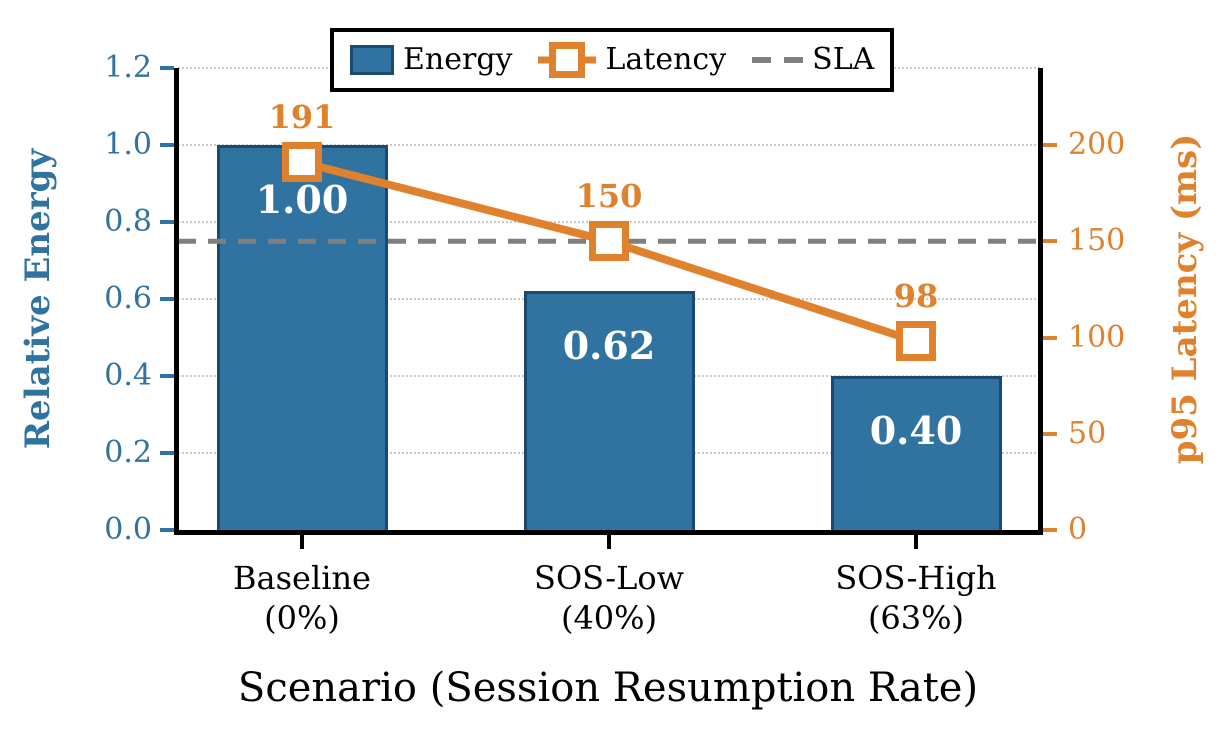 This screenshot has width=1230, height=734. Describe the element at coordinates (608, 688) in the screenshot. I see `x-axis-title: Scenario (Session Resumption Rate)` at that location.